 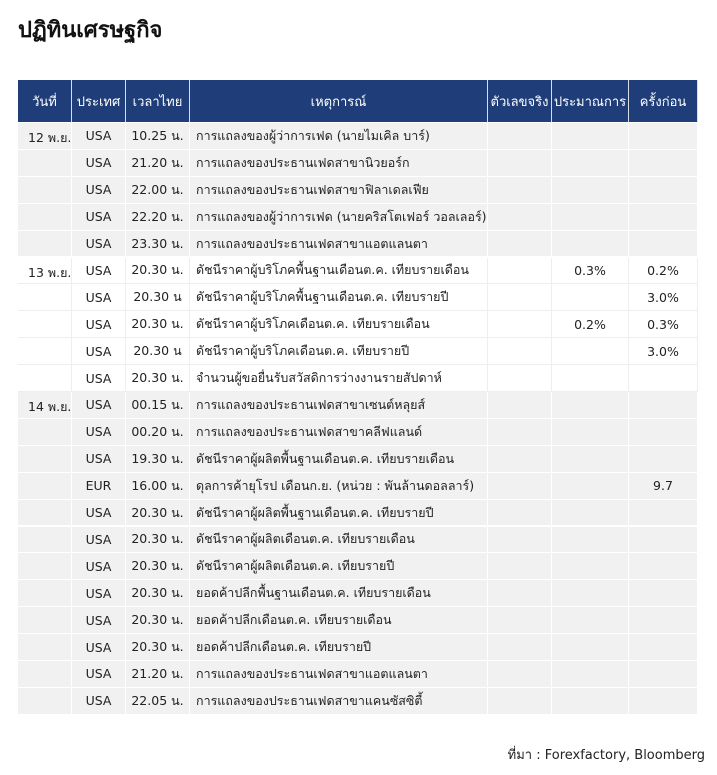 I want to click on event-cell: ดัชนีราคาผู้ผลิตเดือนต.ค. เทียบรายเดือน, so click(x=339, y=540).